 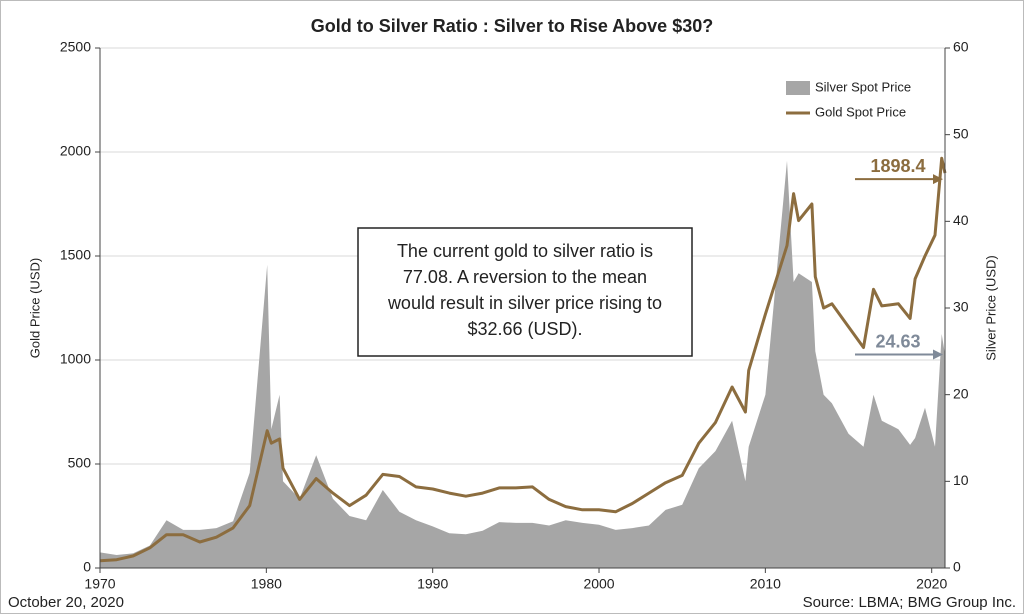 What do you see at coordinates (524, 303) in the screenshot?
I see `annotation-line: would result in silver price rising to` at bounding box center [524, 303].